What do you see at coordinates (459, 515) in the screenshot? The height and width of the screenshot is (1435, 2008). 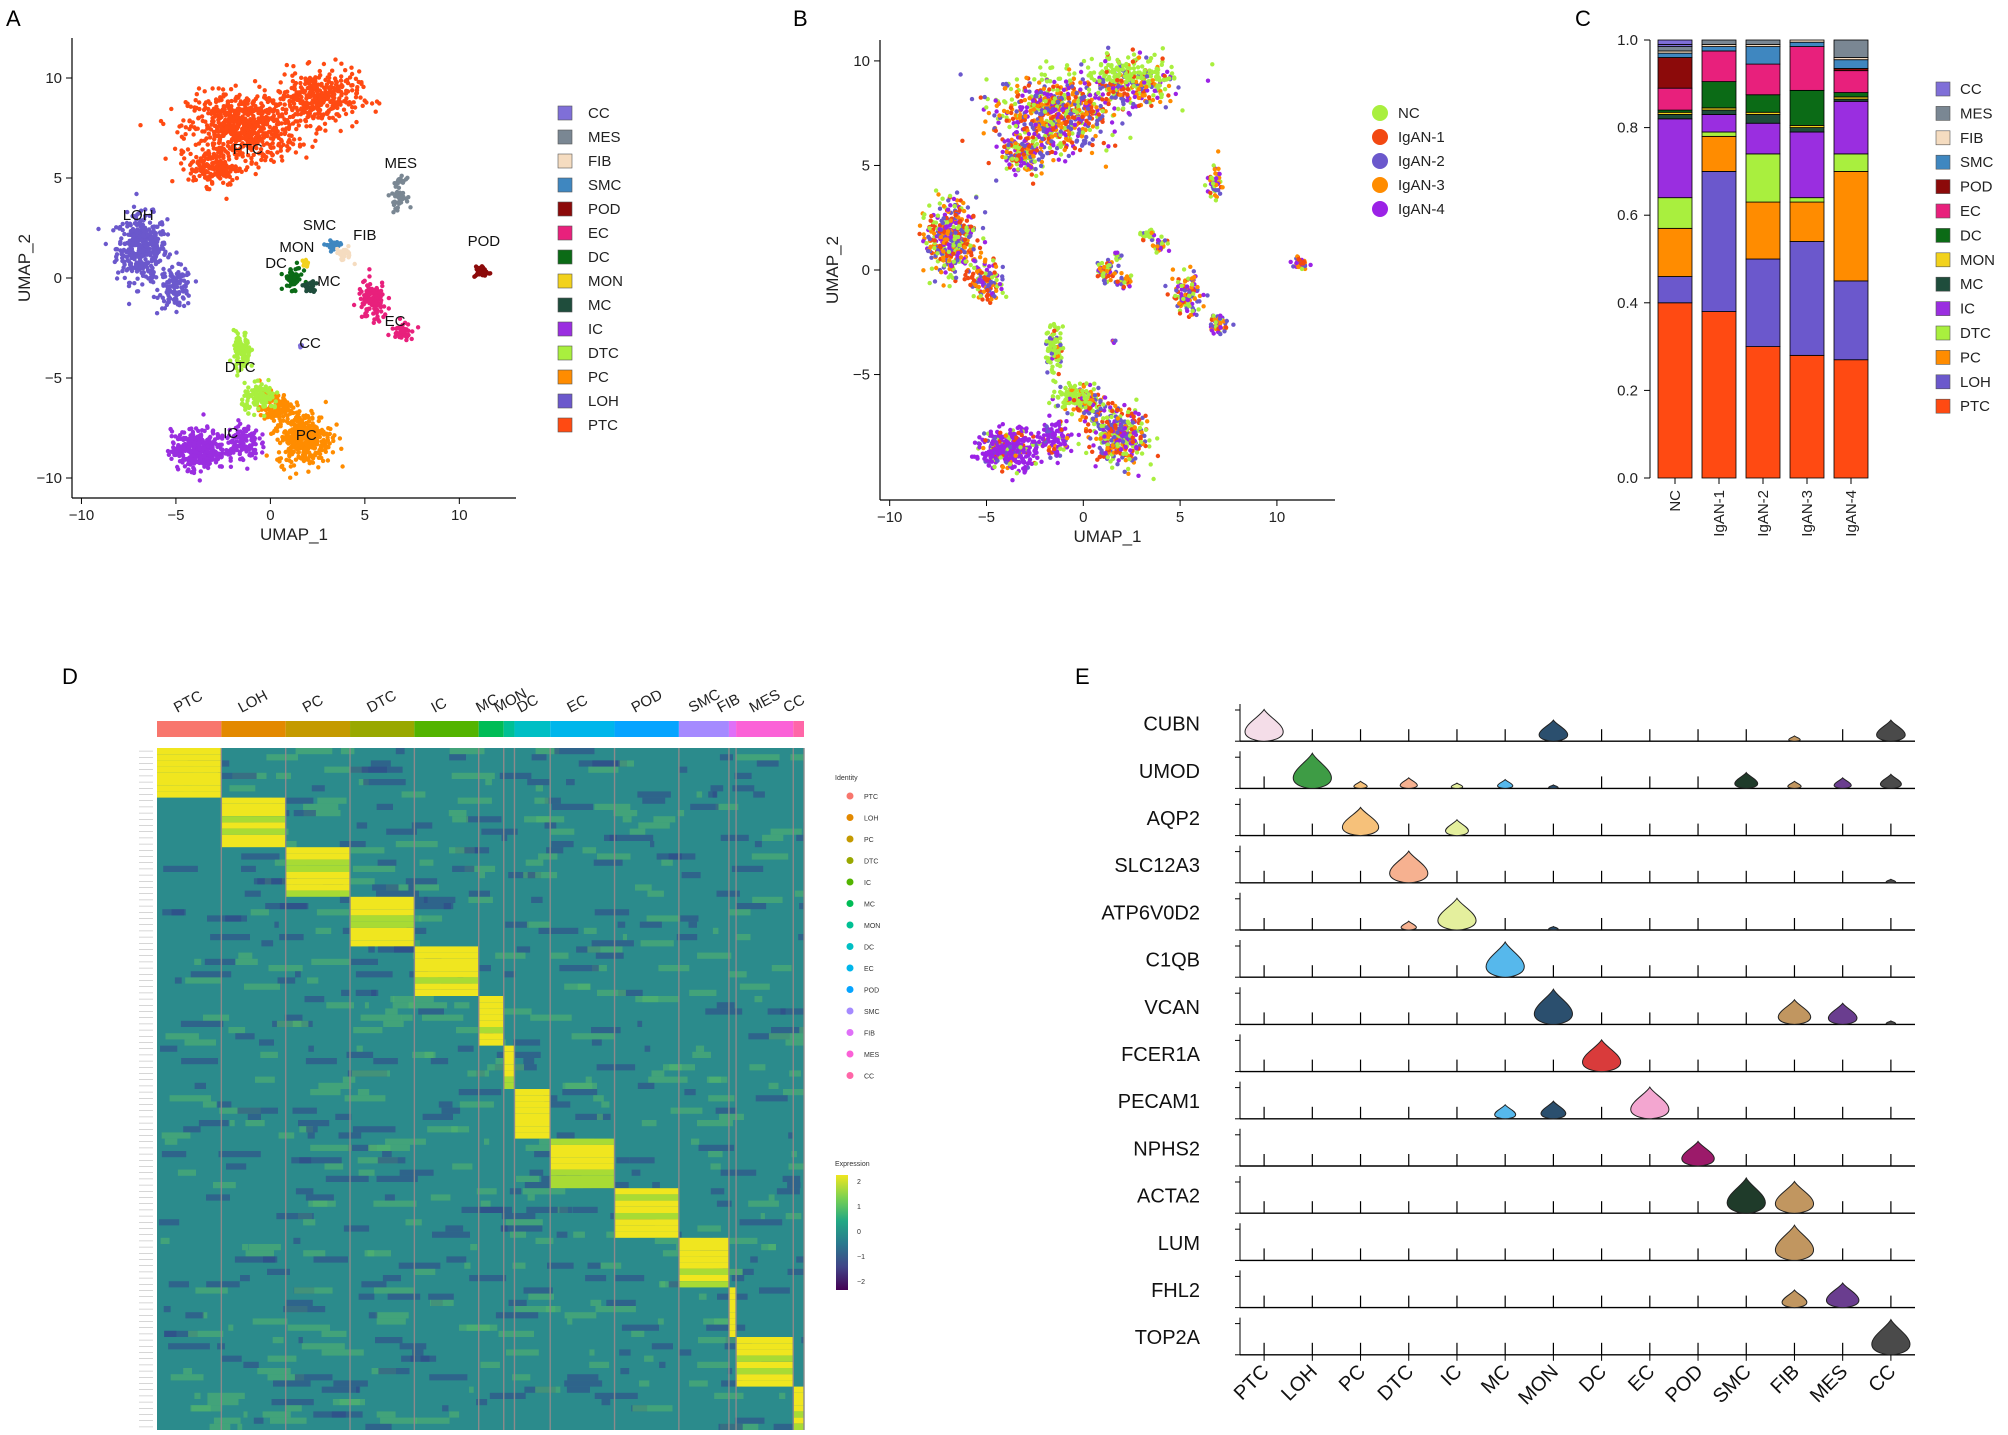 I see `umap-a-x-tick-label: 10` at bounding box center [459, 515].